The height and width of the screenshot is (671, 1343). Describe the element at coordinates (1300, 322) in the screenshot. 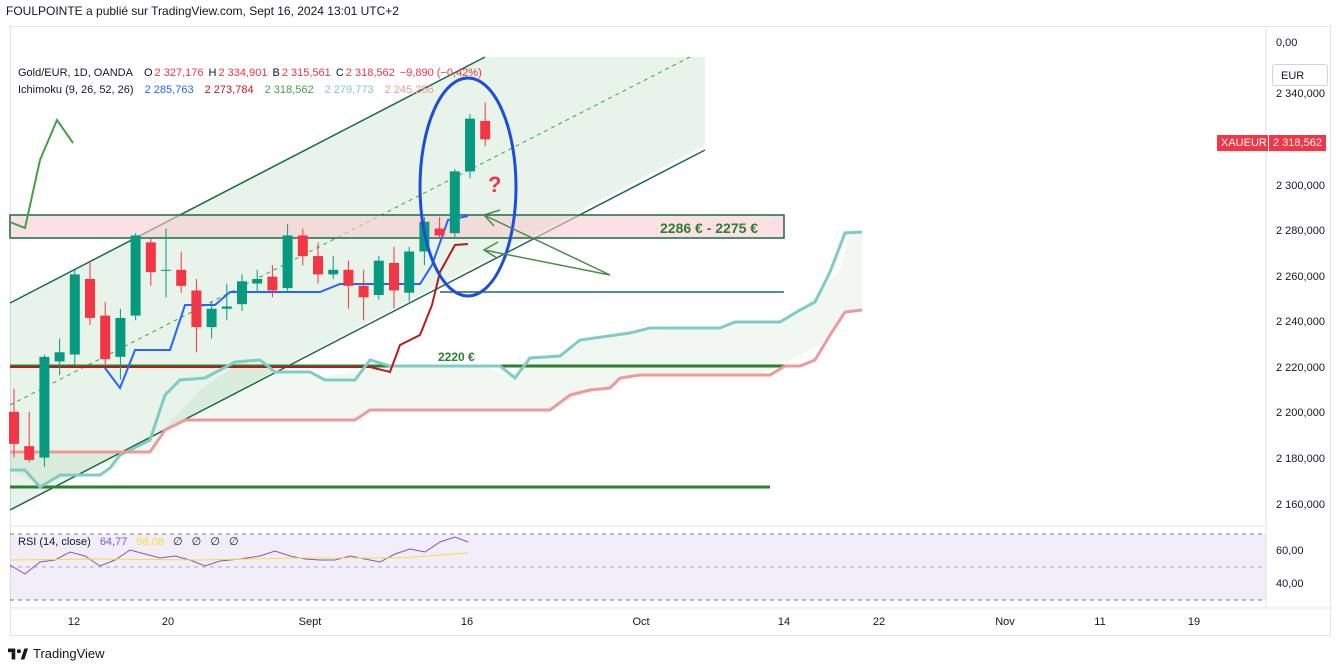

I see `price-tick-label: 2 240,000` at that location.